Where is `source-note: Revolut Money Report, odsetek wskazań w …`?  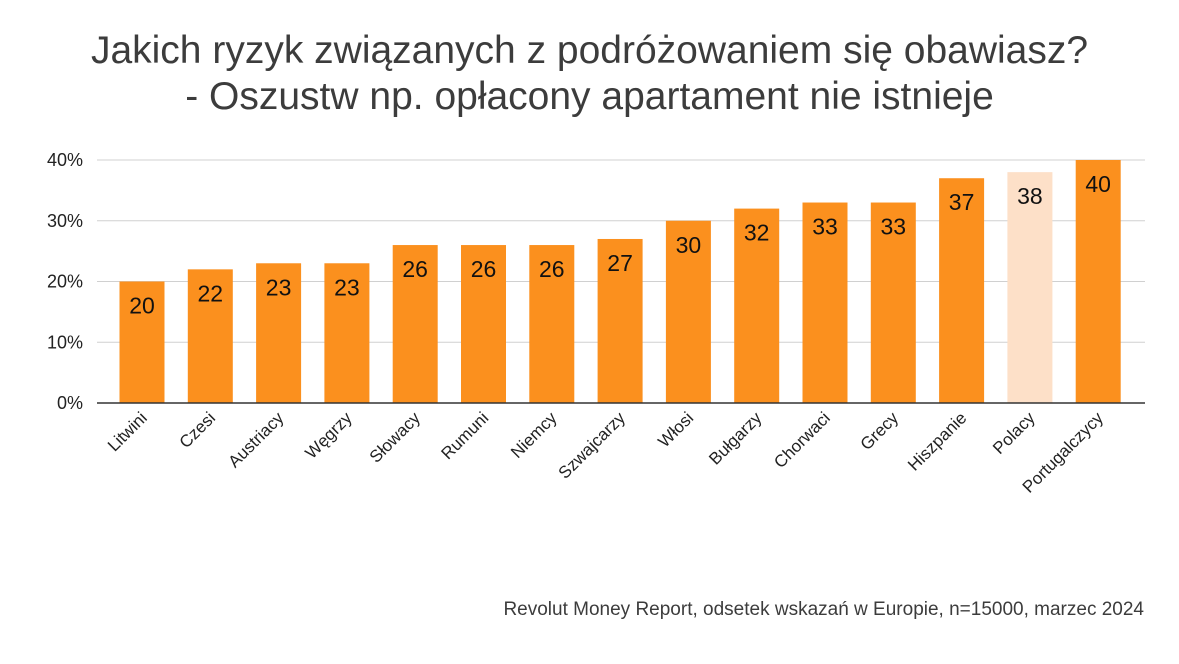
source-note: Revolut Money Report, odsetek wskazań w … is located at coordinates (823, 609).